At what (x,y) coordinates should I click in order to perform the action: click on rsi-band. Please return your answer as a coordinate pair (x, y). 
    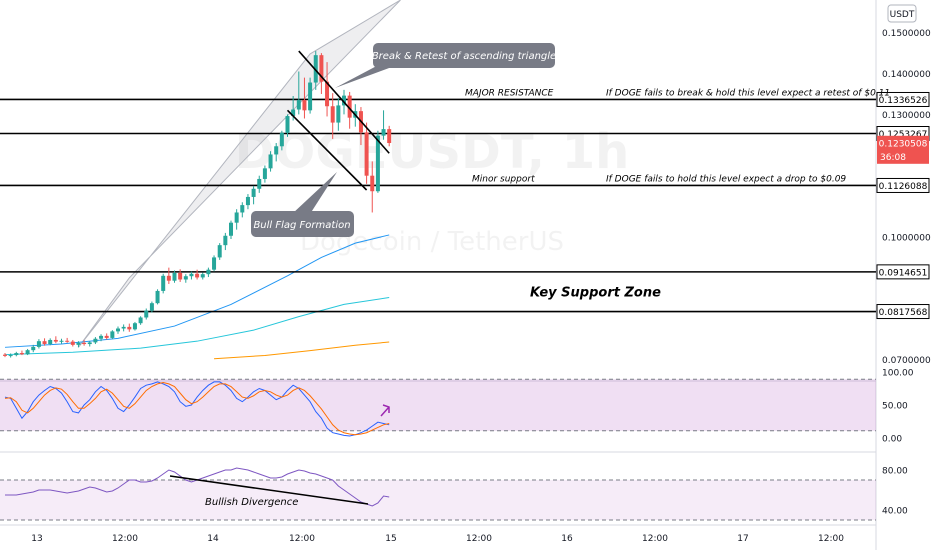
    Looking at the image, I should click on (438, 500).